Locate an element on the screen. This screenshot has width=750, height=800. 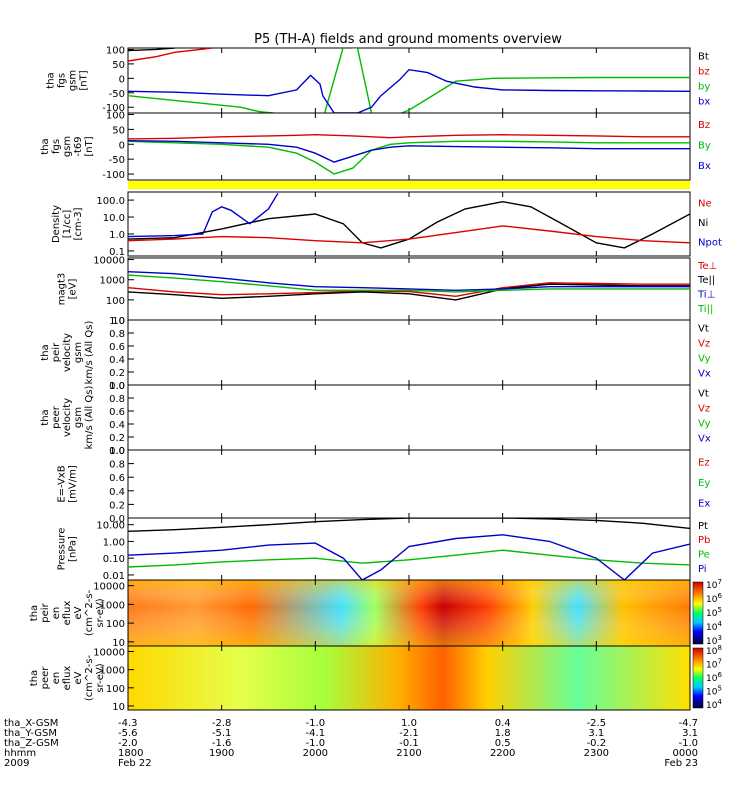
ephem-value: 2300 is located at coordinates (596, 753).